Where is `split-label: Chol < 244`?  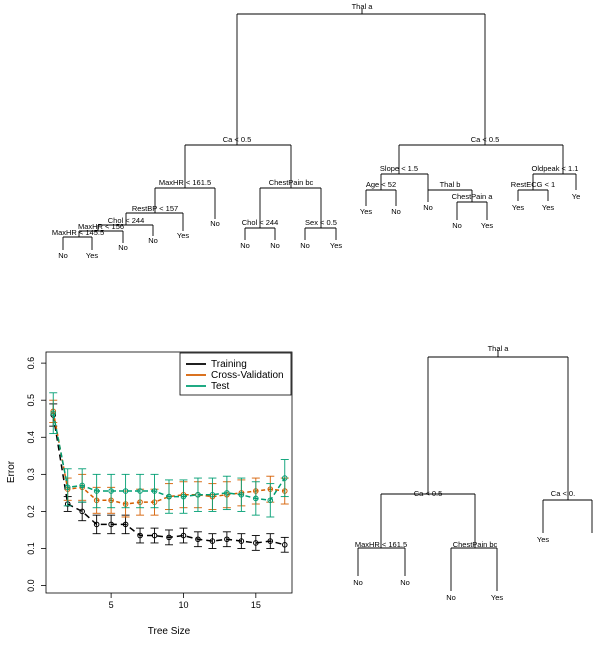 split-label: Chol < 244 is located at coordinates (126, 220).